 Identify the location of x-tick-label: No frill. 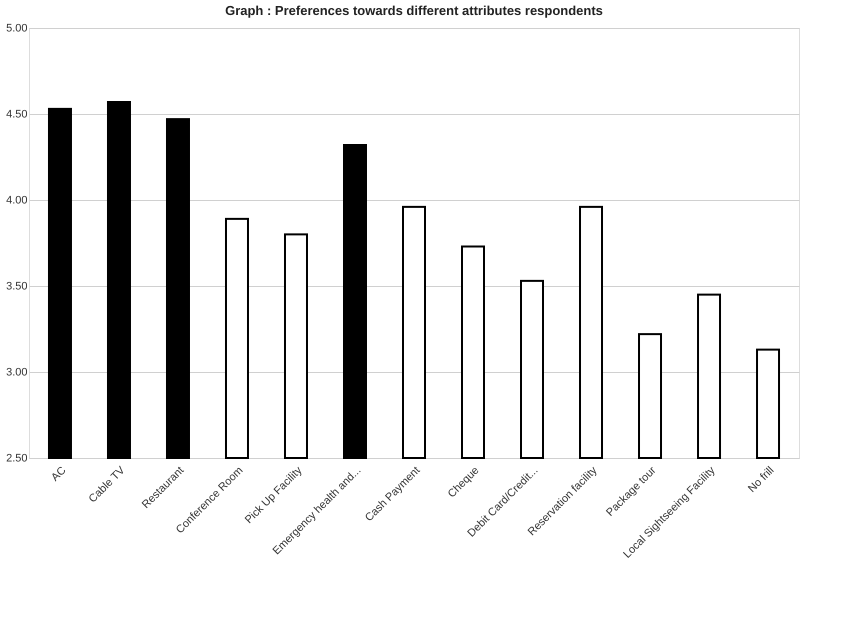
(761, 480).